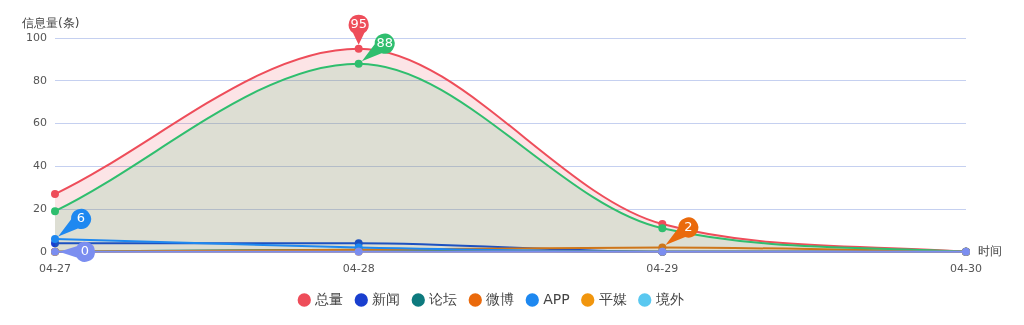 Image resolution: width=1024 pixels, height=325 pixels. I want to click on legend-label: APP, so click(556, 298).